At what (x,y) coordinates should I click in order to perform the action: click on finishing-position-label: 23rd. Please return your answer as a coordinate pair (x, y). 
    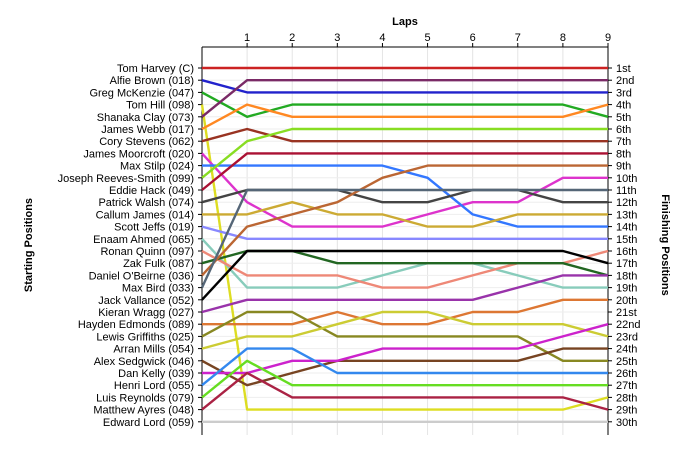
    Looking at the image, I should click on (627, 337).